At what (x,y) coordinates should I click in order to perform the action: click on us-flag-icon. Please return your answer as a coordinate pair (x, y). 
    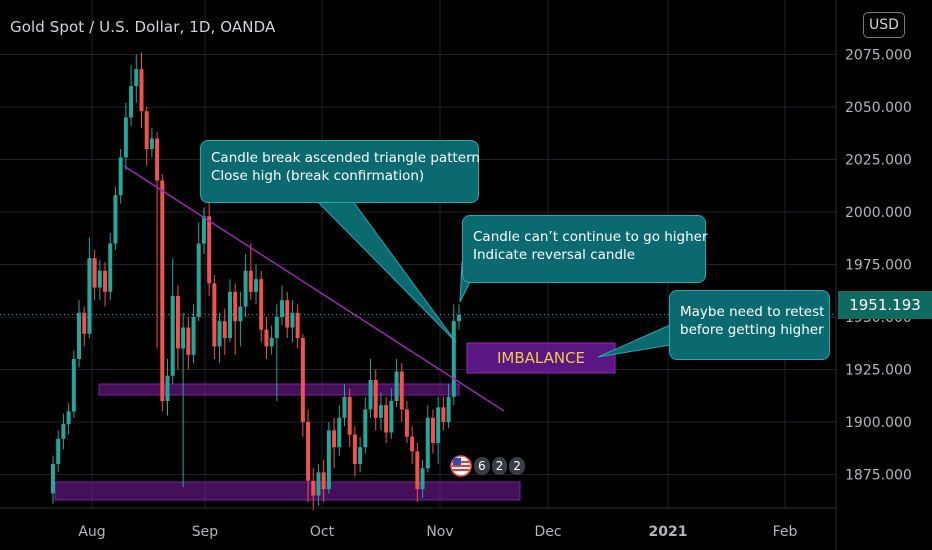
    Looking at the image, I should click on (461, 466).